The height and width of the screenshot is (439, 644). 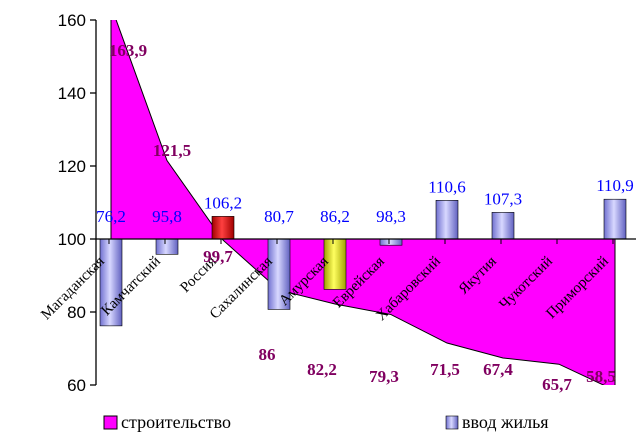 What do you see at coordinates (76, 385) in the screenshot?
I see `y-tick-label: 60` at bounding box center [76, 385].